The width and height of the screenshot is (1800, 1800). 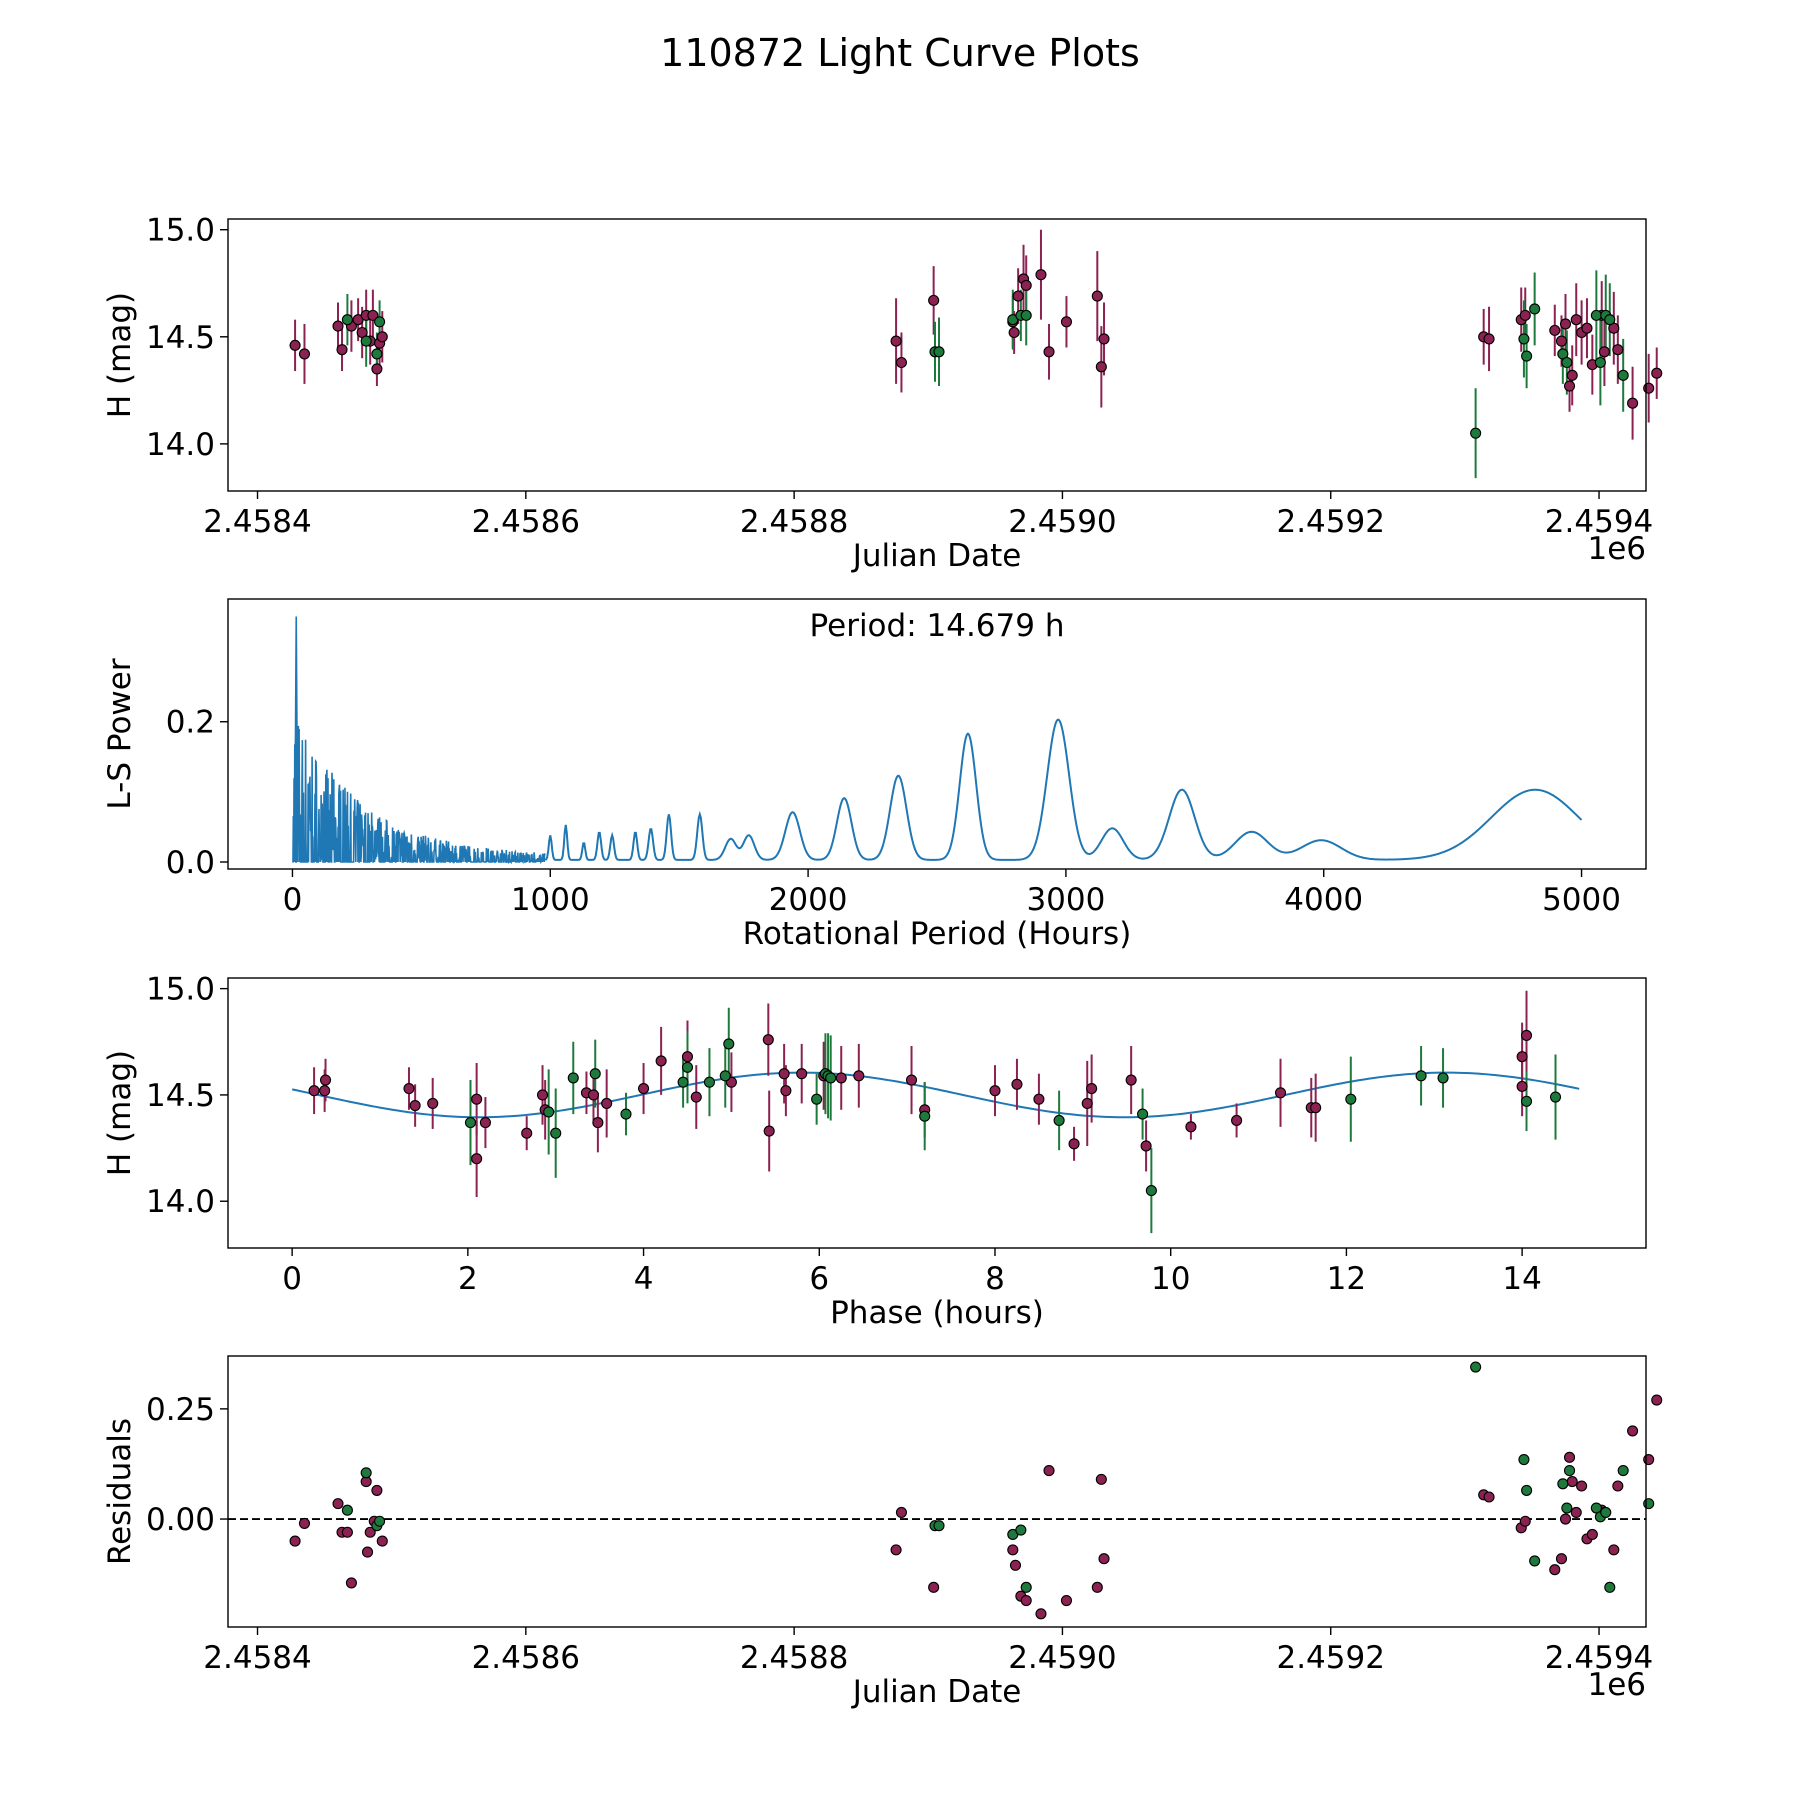 What do you see at coordinates (1065, 900) in the screenshot?
I see `x-tick-label: 3000` at bounding box center [1065, 900].